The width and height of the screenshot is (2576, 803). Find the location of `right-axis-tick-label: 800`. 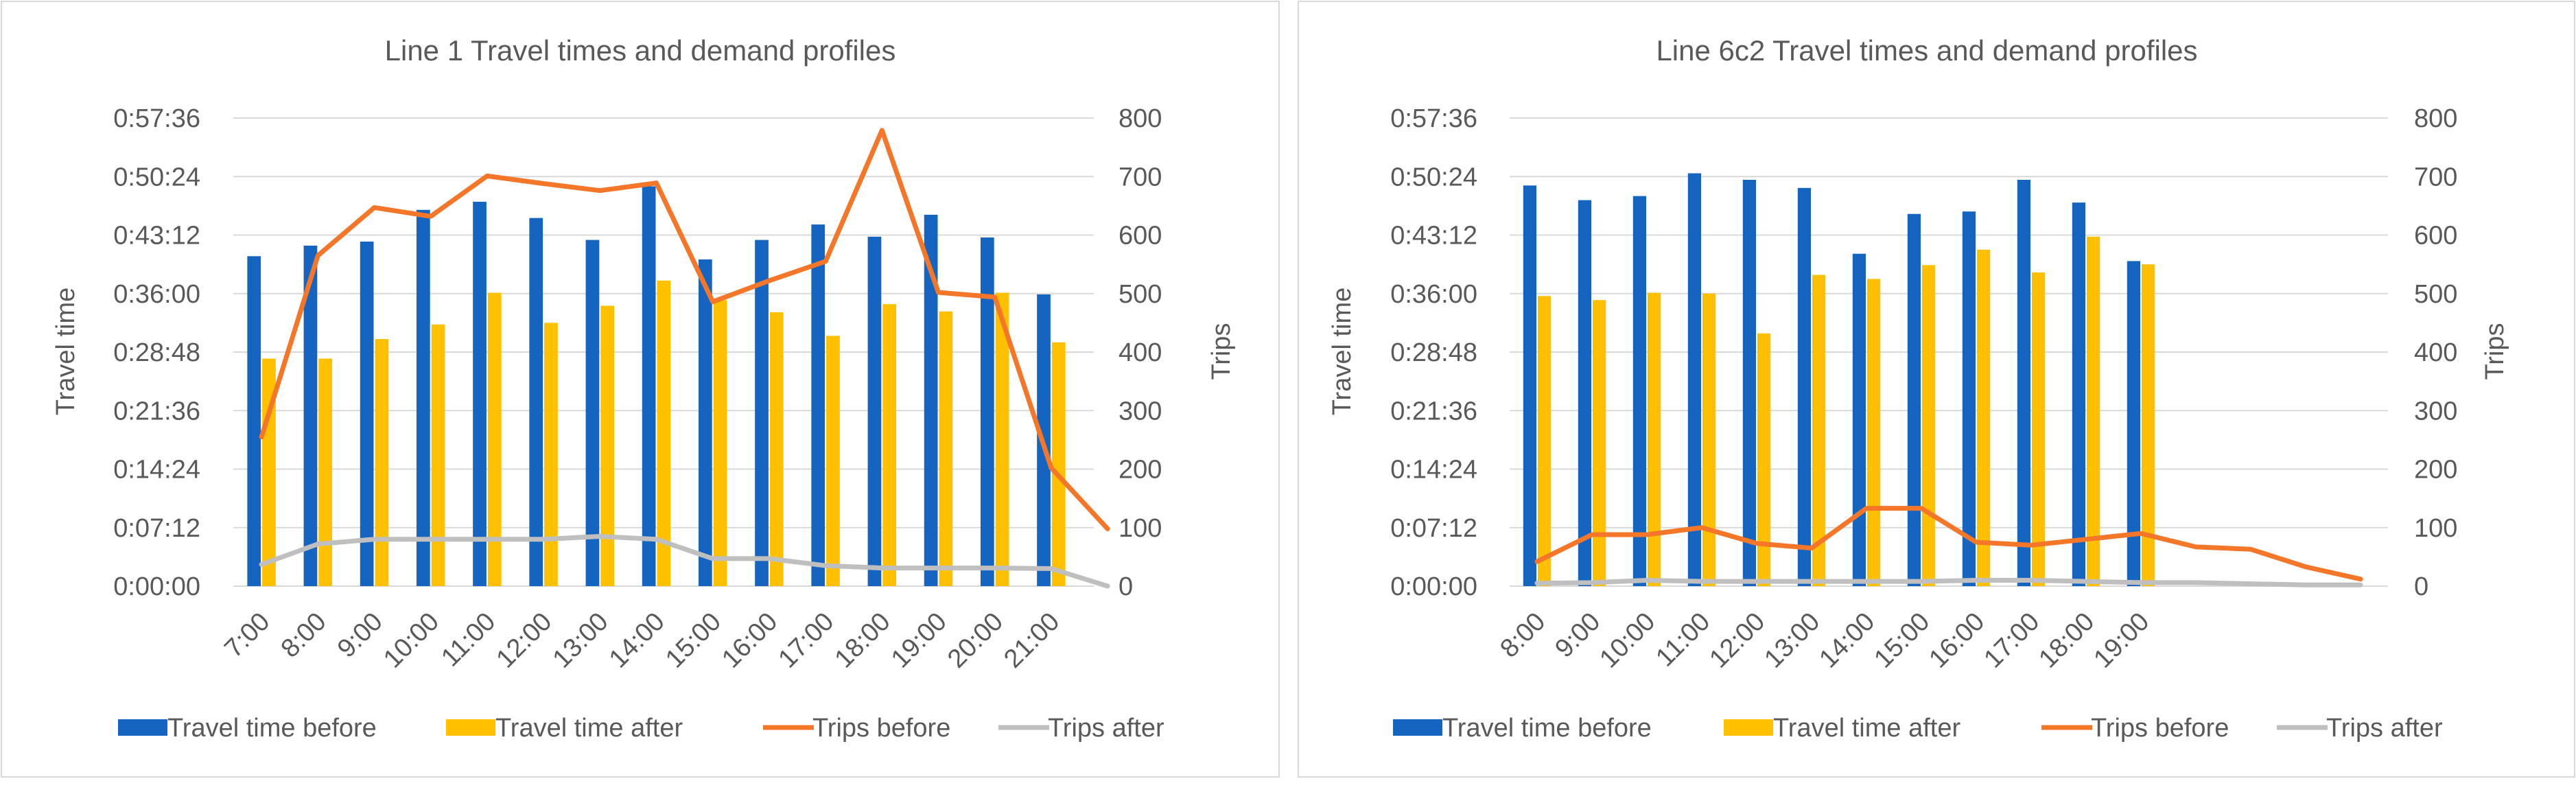

right-axis-tick-label: 800 is located at coordinates (1140, 118).